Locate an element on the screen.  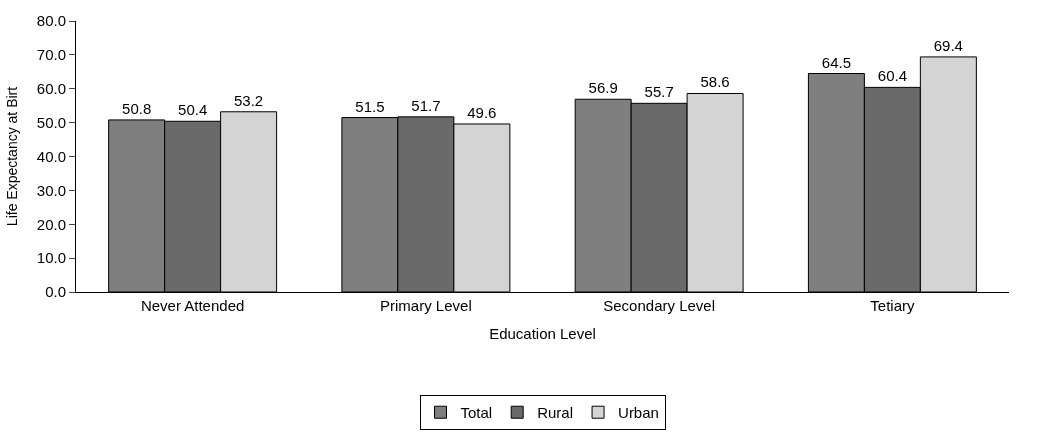
legend-label: Urban is located at coordinates (638, 413).